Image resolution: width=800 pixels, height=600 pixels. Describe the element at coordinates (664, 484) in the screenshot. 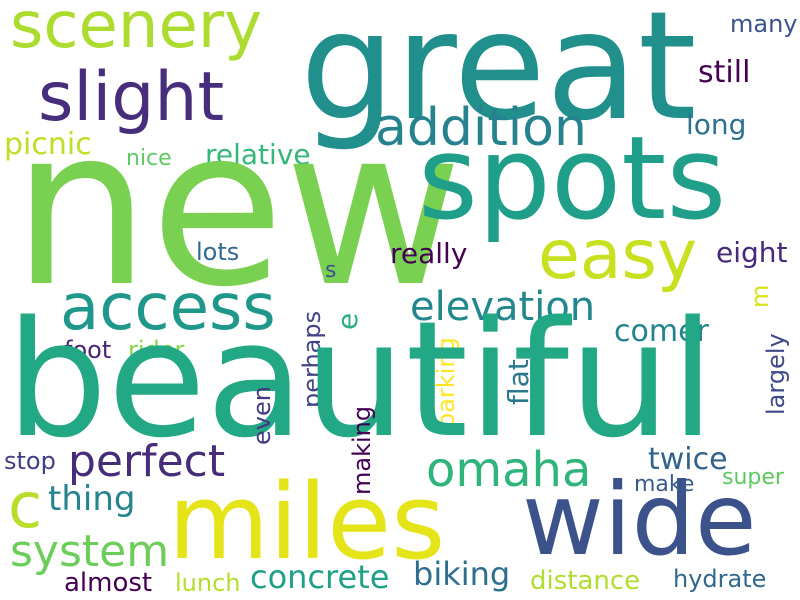

I see `word-make: make` at that location.